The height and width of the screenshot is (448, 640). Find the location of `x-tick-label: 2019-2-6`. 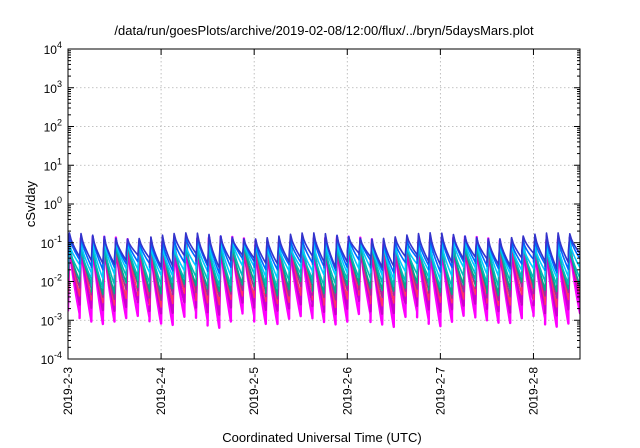

x-tick-label: 2019-2-6 is located at coordinates (347, 391).